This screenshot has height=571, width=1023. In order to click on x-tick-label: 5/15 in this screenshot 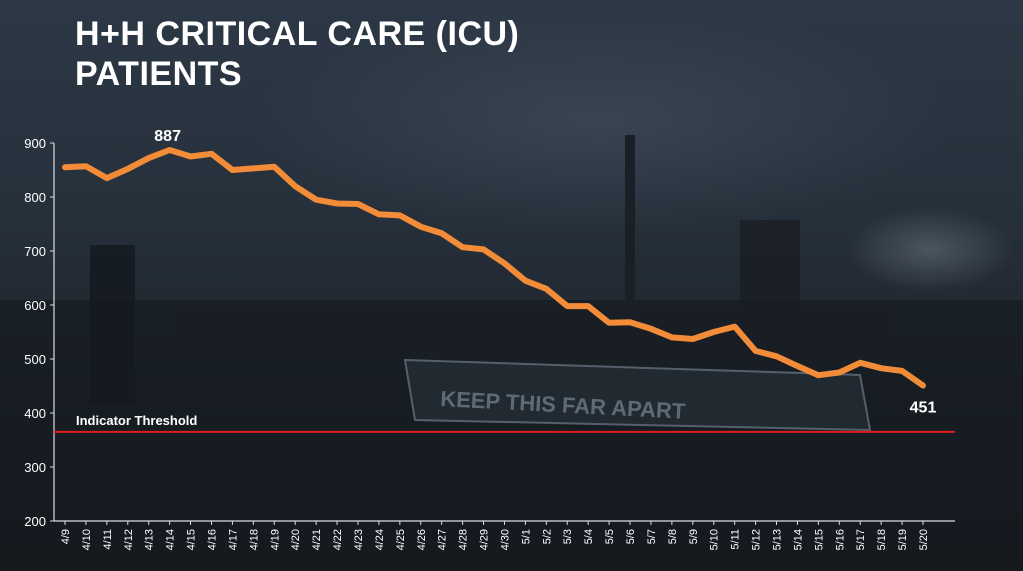, I will do `click(819, 539)`.